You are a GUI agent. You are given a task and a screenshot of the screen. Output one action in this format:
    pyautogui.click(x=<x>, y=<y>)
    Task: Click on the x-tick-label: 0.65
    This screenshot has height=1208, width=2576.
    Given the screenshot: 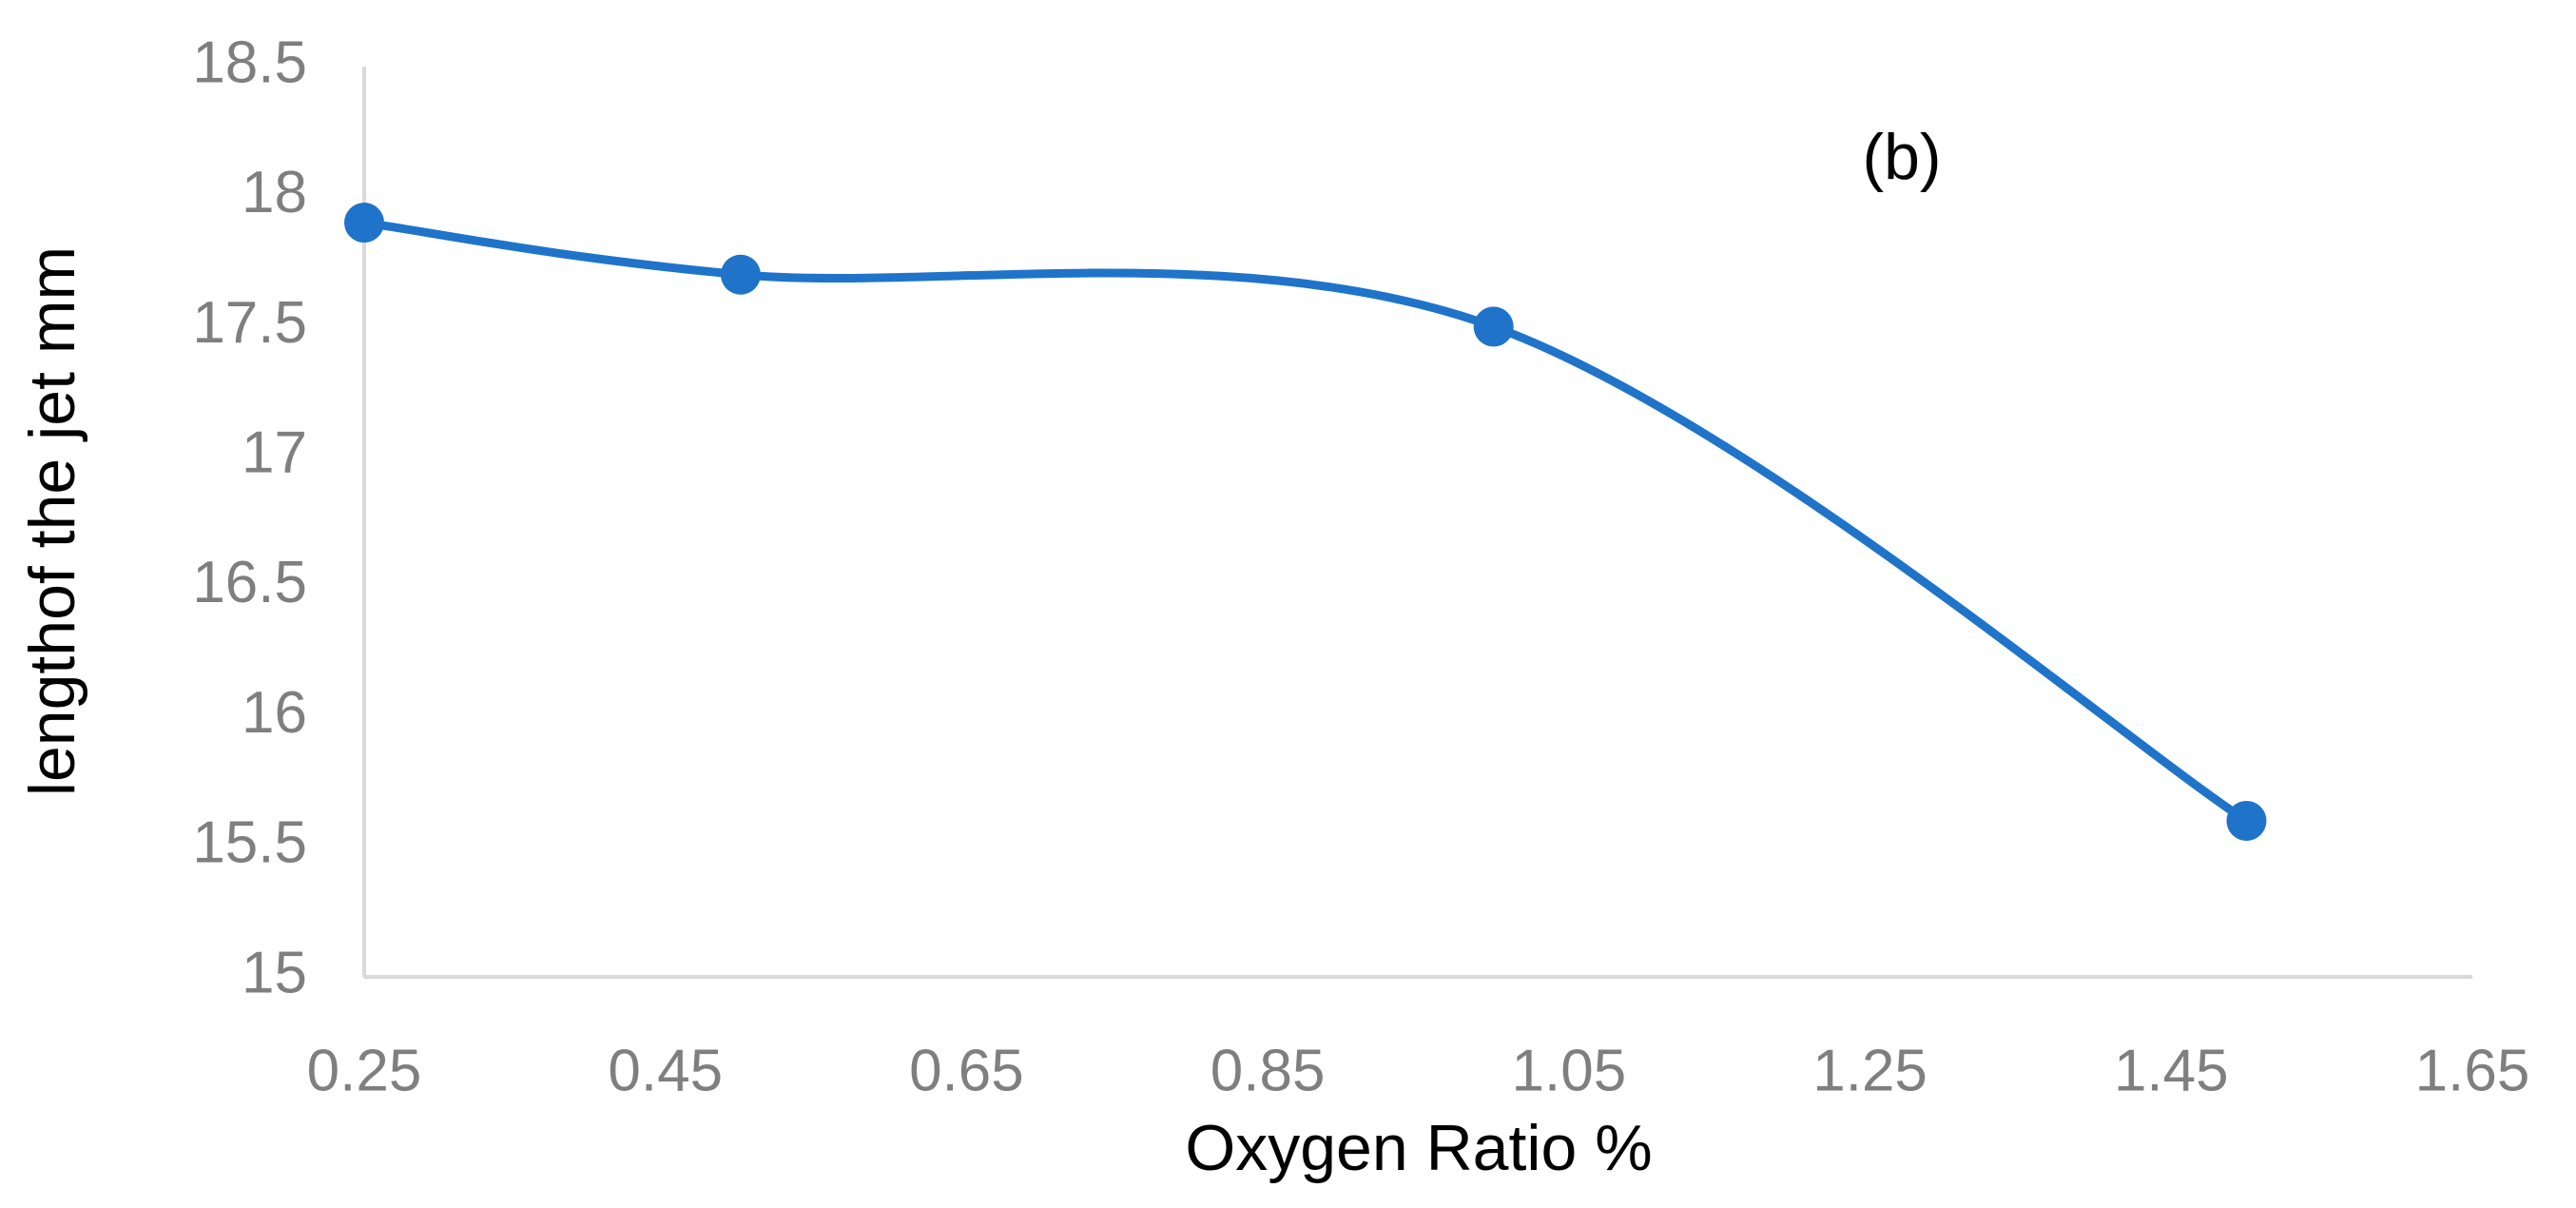 What is the action you would take?
    pyautogui.click(x=966, y=1070)
    